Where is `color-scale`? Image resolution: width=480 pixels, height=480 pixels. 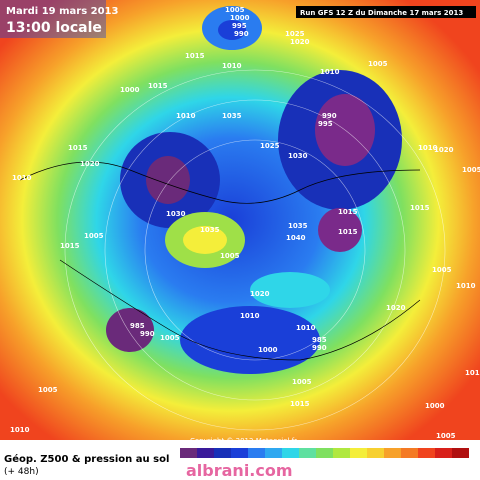
color-scale is located at coordinates (324, 453).